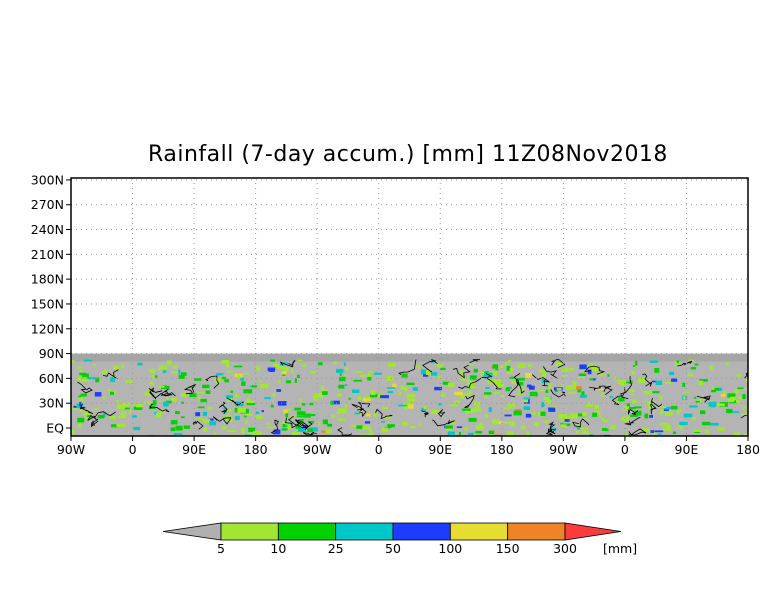  What do you see at coordinates (47, 229) in the screenshot?
I see `y-tick-label: 240N` at bounding box center [47, 229].